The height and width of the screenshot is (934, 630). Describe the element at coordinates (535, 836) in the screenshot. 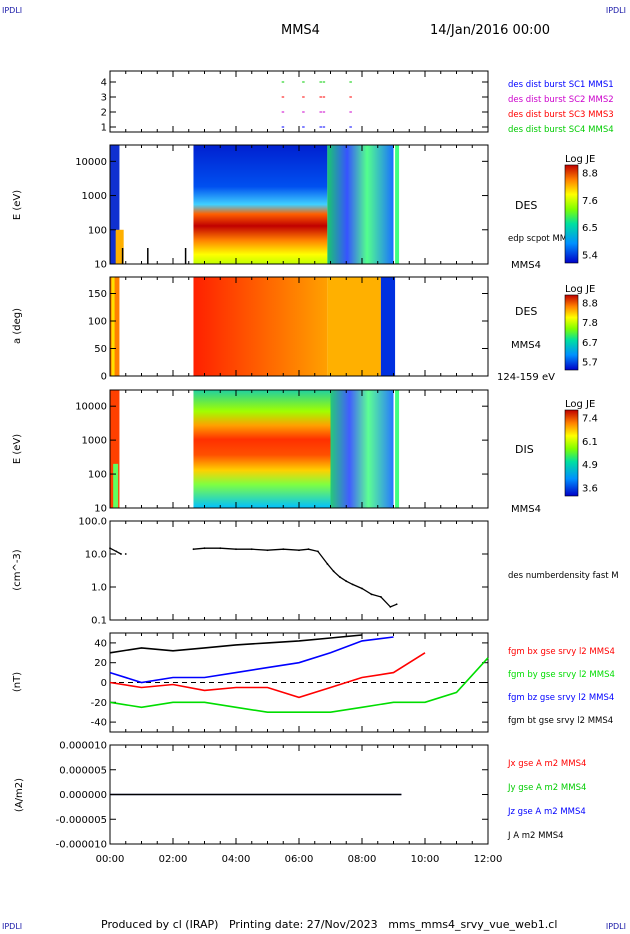

I see `current-legend-4: J A m2 MMS4` at that location.